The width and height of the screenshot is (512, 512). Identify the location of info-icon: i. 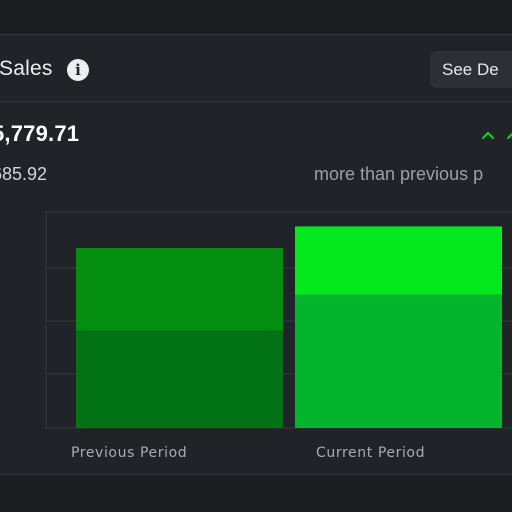
(78, 70).